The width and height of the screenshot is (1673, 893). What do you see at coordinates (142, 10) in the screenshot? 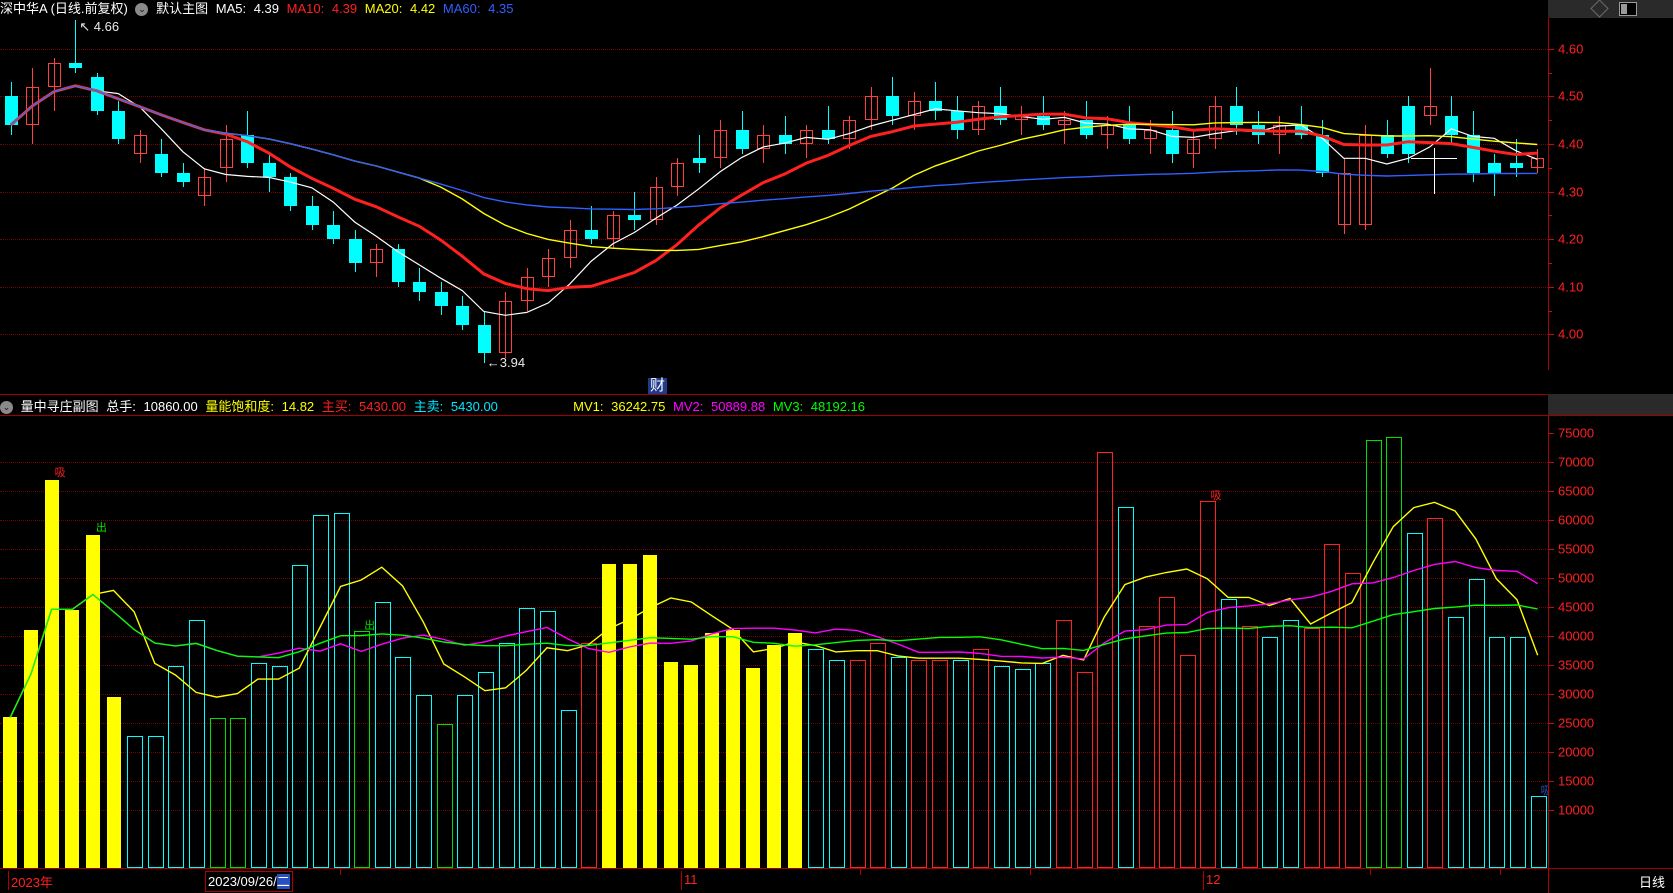
I see `main-indicator-dropdown-icon: ⌄` at bounding box center [142, 10].